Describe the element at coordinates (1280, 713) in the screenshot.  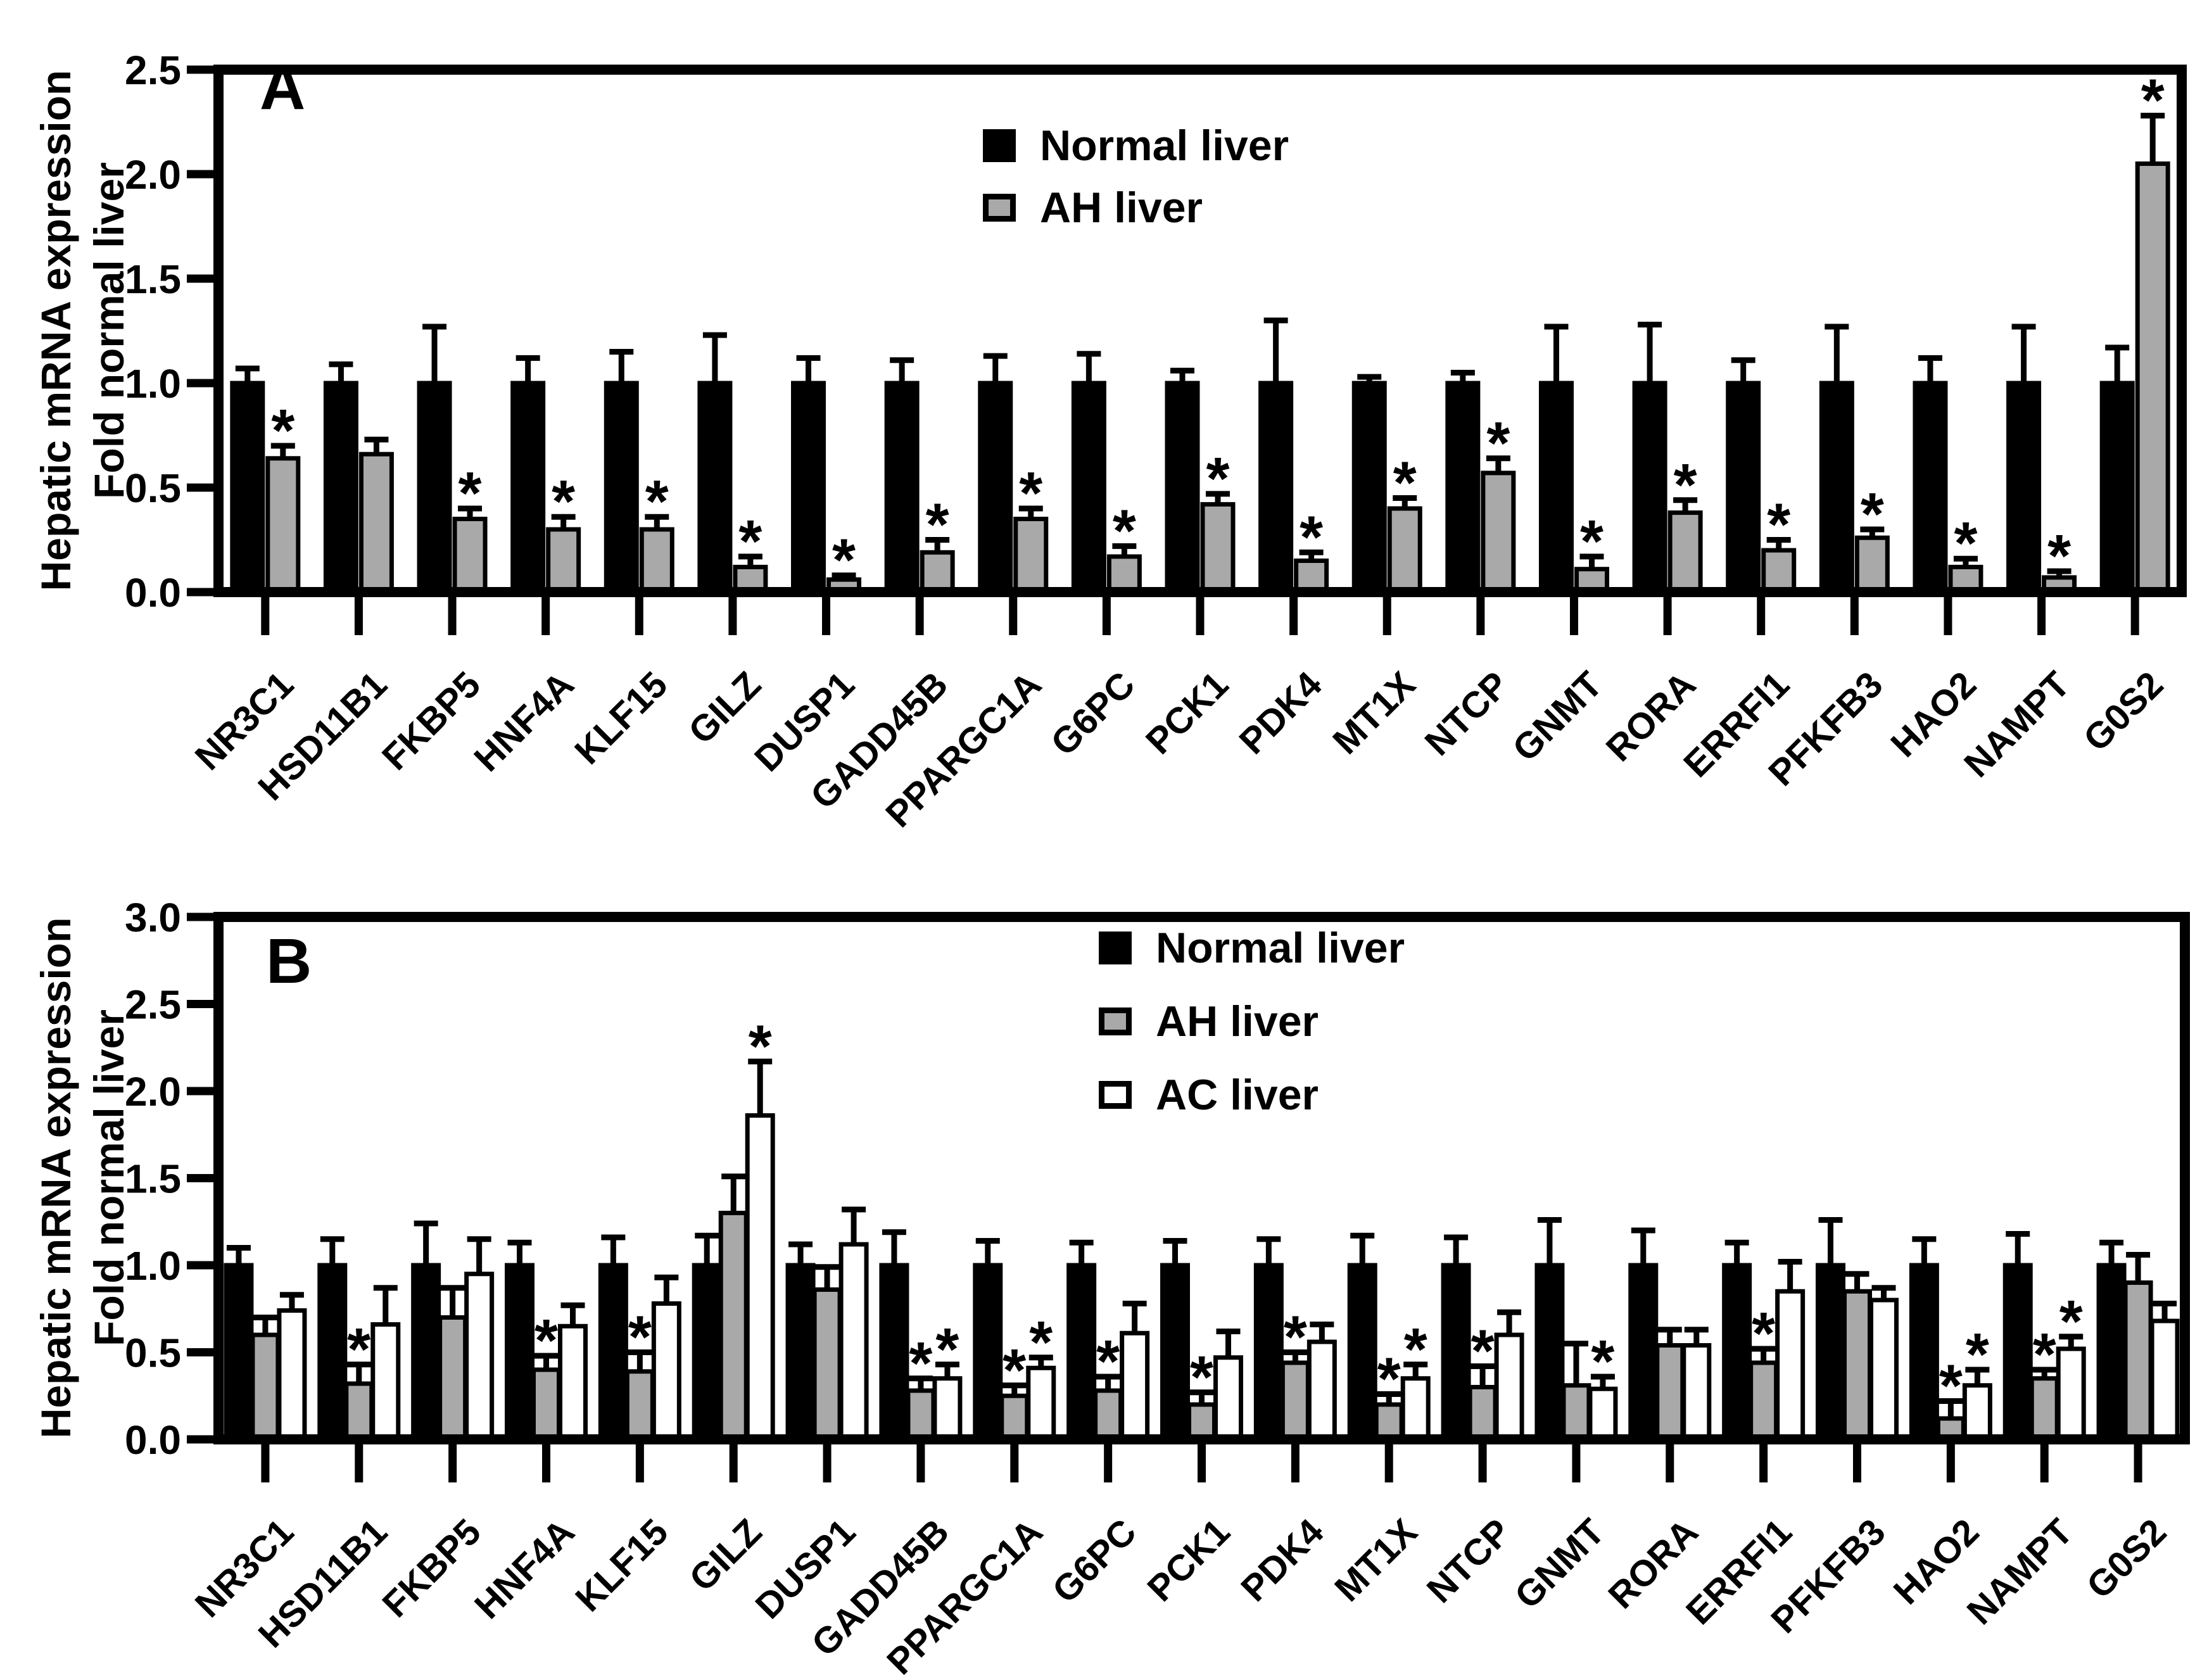
I see `gene-tick-label: PDK4` at that location.